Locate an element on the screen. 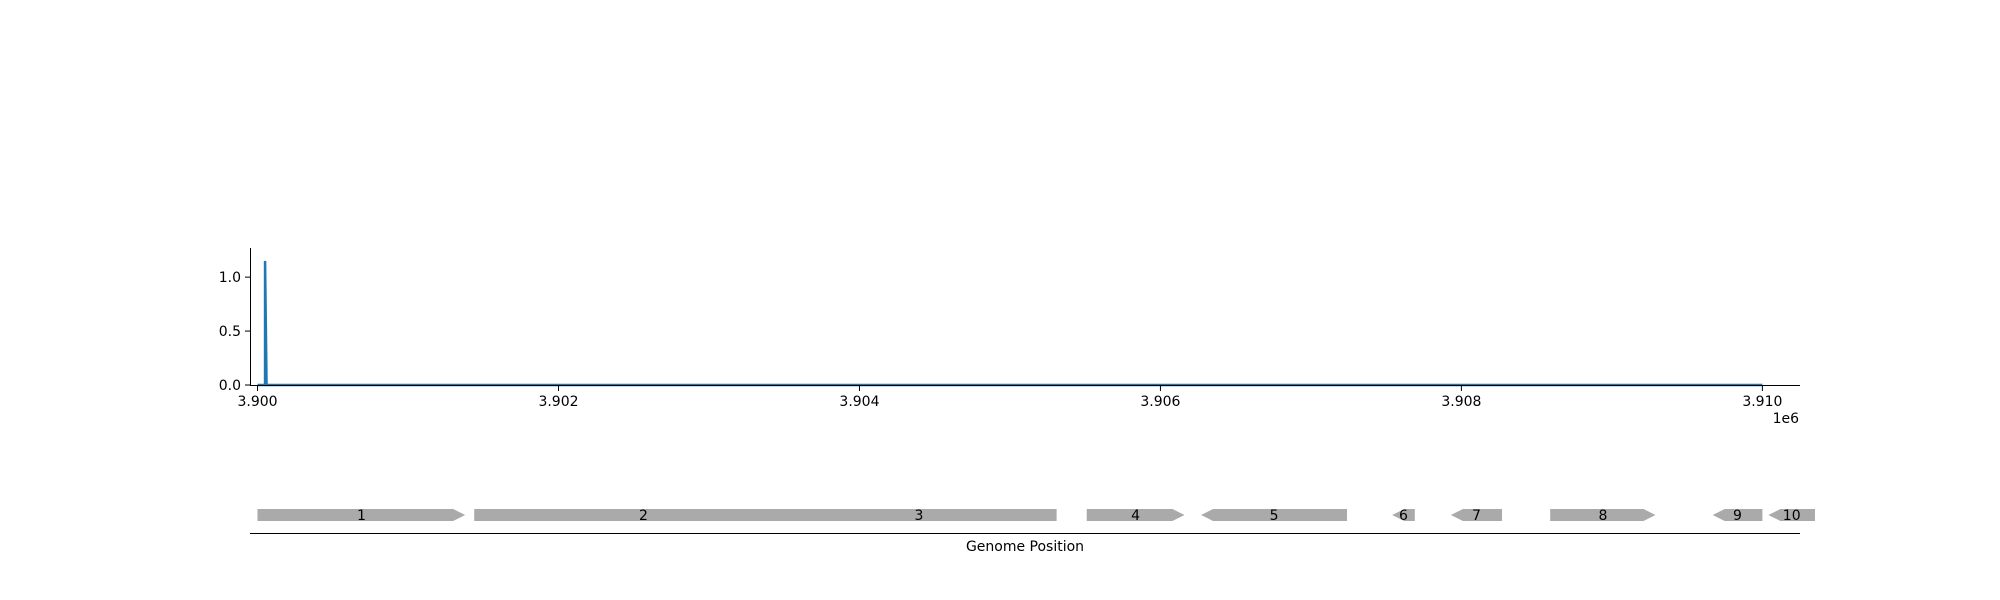 This screenshot has width=2000, height=600. gene-label-5: 5 is located at coordinates (1274, 516).